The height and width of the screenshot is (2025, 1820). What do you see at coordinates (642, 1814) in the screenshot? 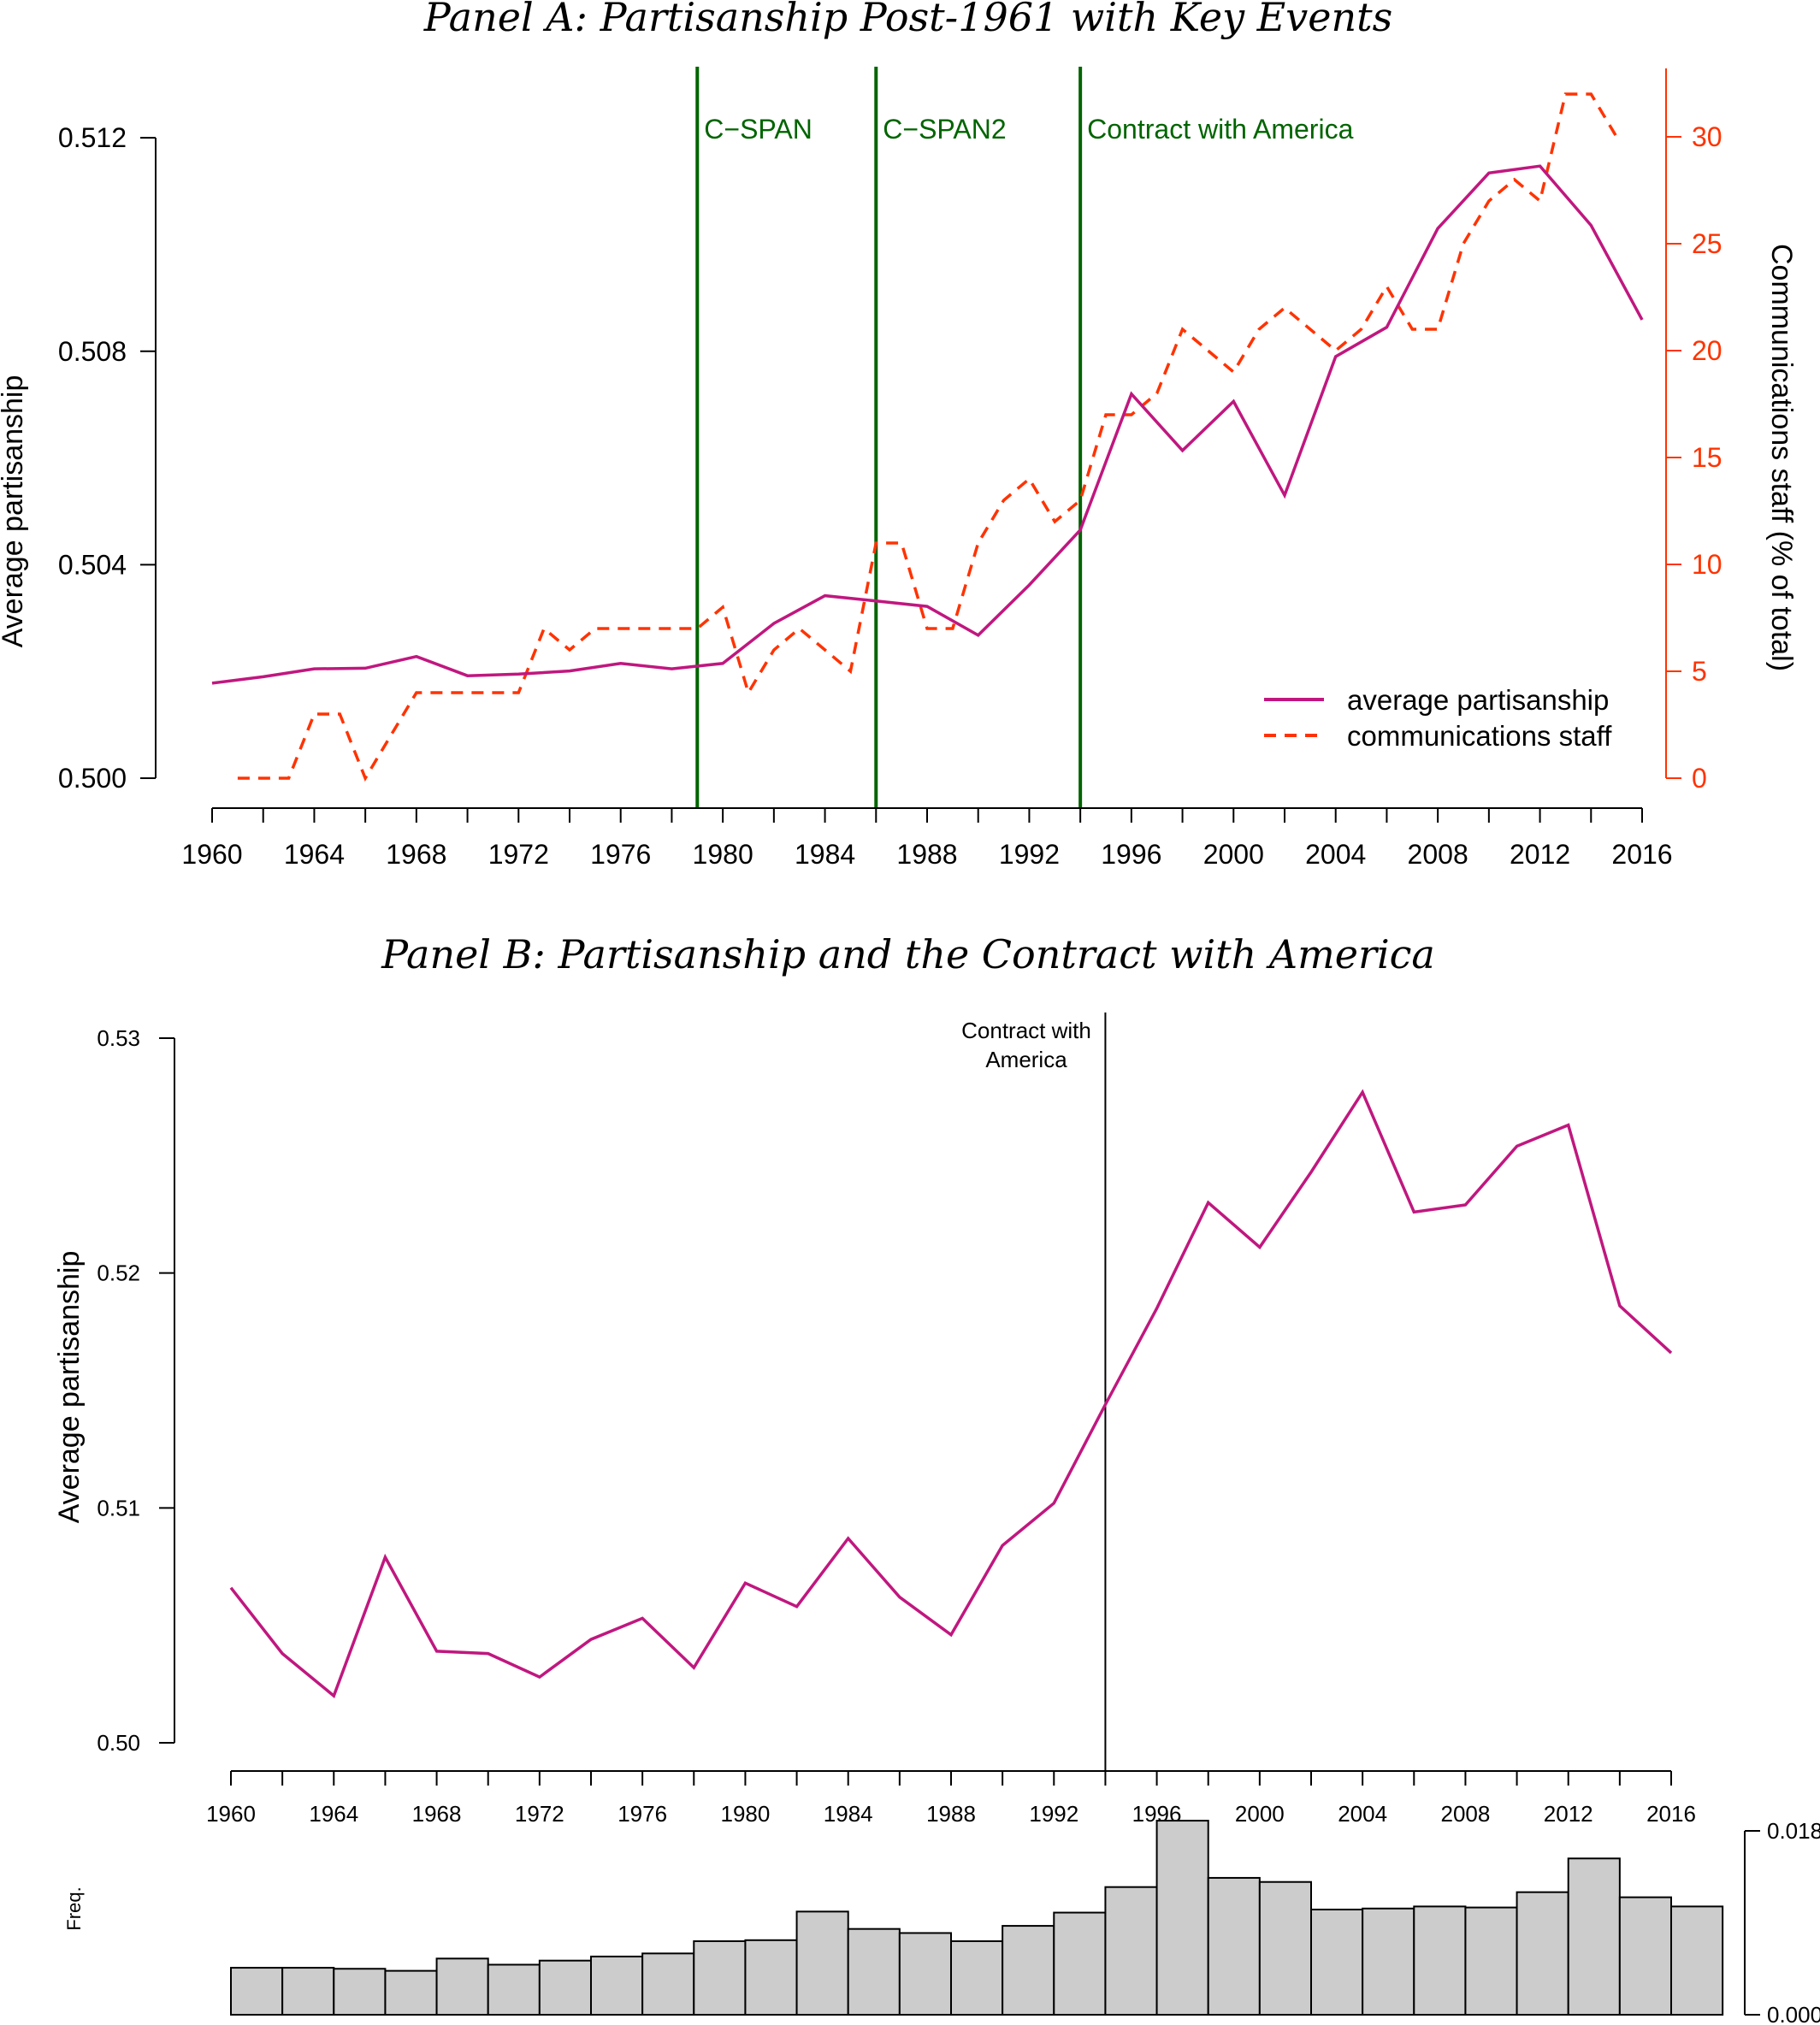
I see `panel-b-x-tick-label: 1976` at bounding box center [642, 1814].